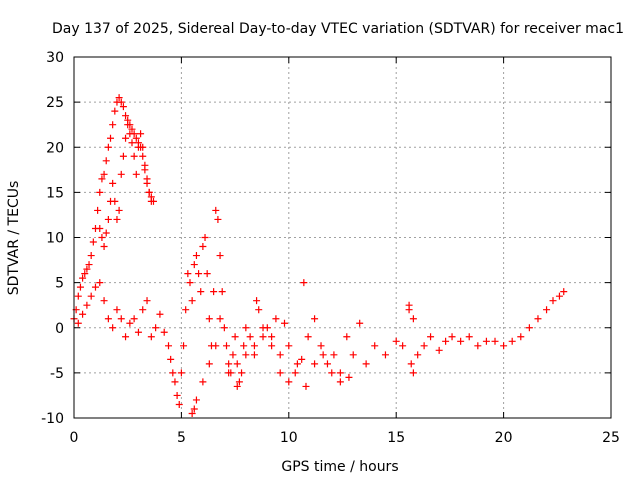 This screenshot has width=640, height=480. Describe the element at coordinates (55, 103) in the screenshot. I see `y-tick-label: 25` at that location.